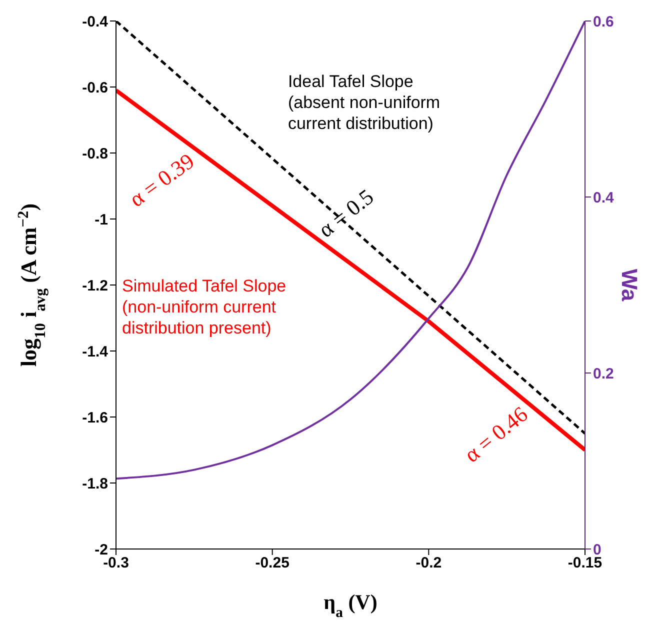 The width and height of the screenshot is (660, 633). I want to click on y-tick-label: -1, so click(101, 219).